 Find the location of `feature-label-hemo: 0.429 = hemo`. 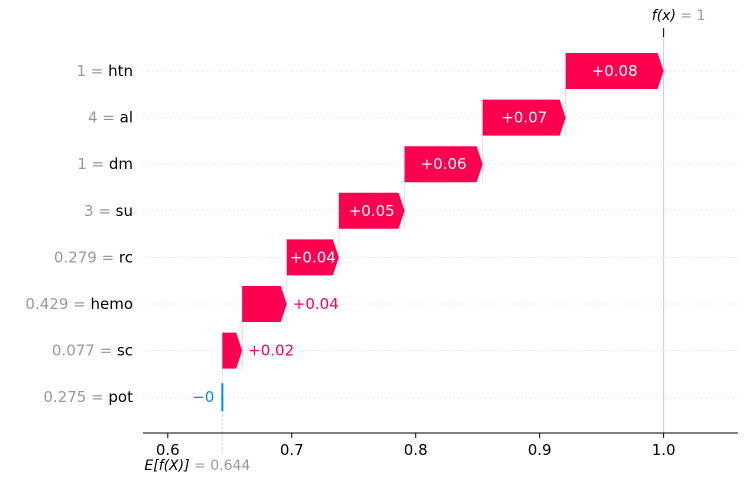

feature-label-hemo: 0.429 = hemo is located at coordinates (79, 304).